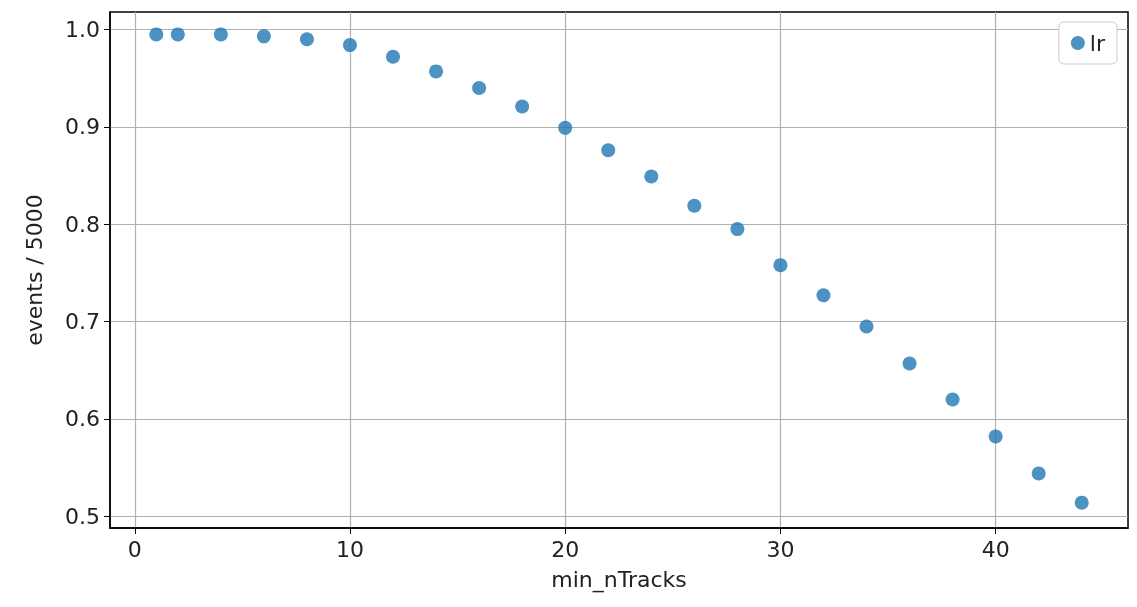 The height and width of the screenshot is (607, 1137). Describe the element at coordinates (82, 127) in the screenshot. I see `y-tick-label: 0.9` at that location.